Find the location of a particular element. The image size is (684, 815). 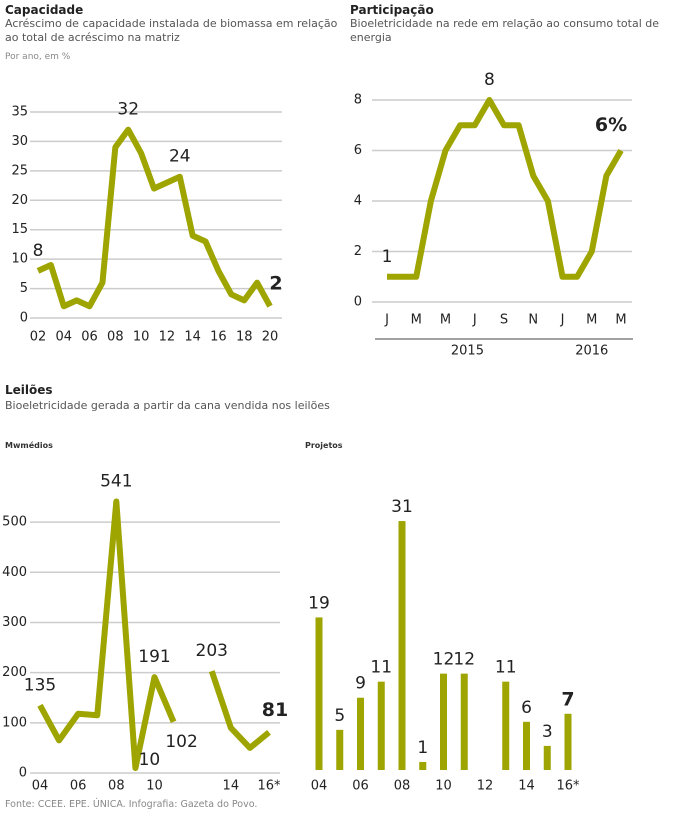

data-label: 191 is located at coordinates (154, 657).